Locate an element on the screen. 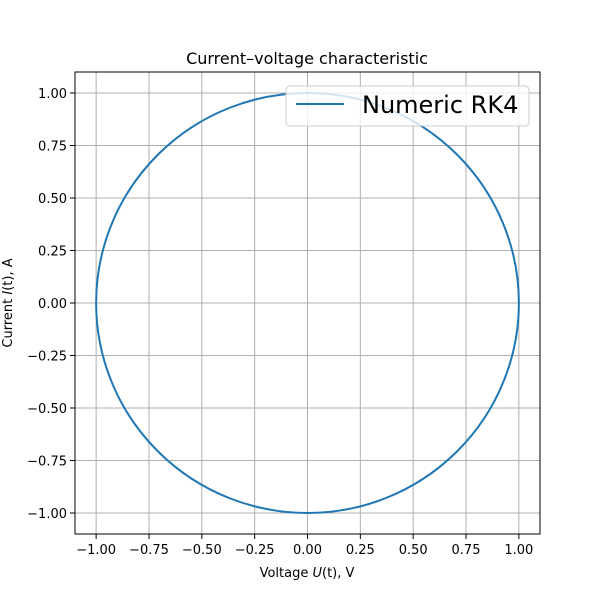  x-axis: −1.00 −0.75 −0.50 −0.25 0.00 0.25 0.50 0.75 1.00 is located at coordinates (304, 546).